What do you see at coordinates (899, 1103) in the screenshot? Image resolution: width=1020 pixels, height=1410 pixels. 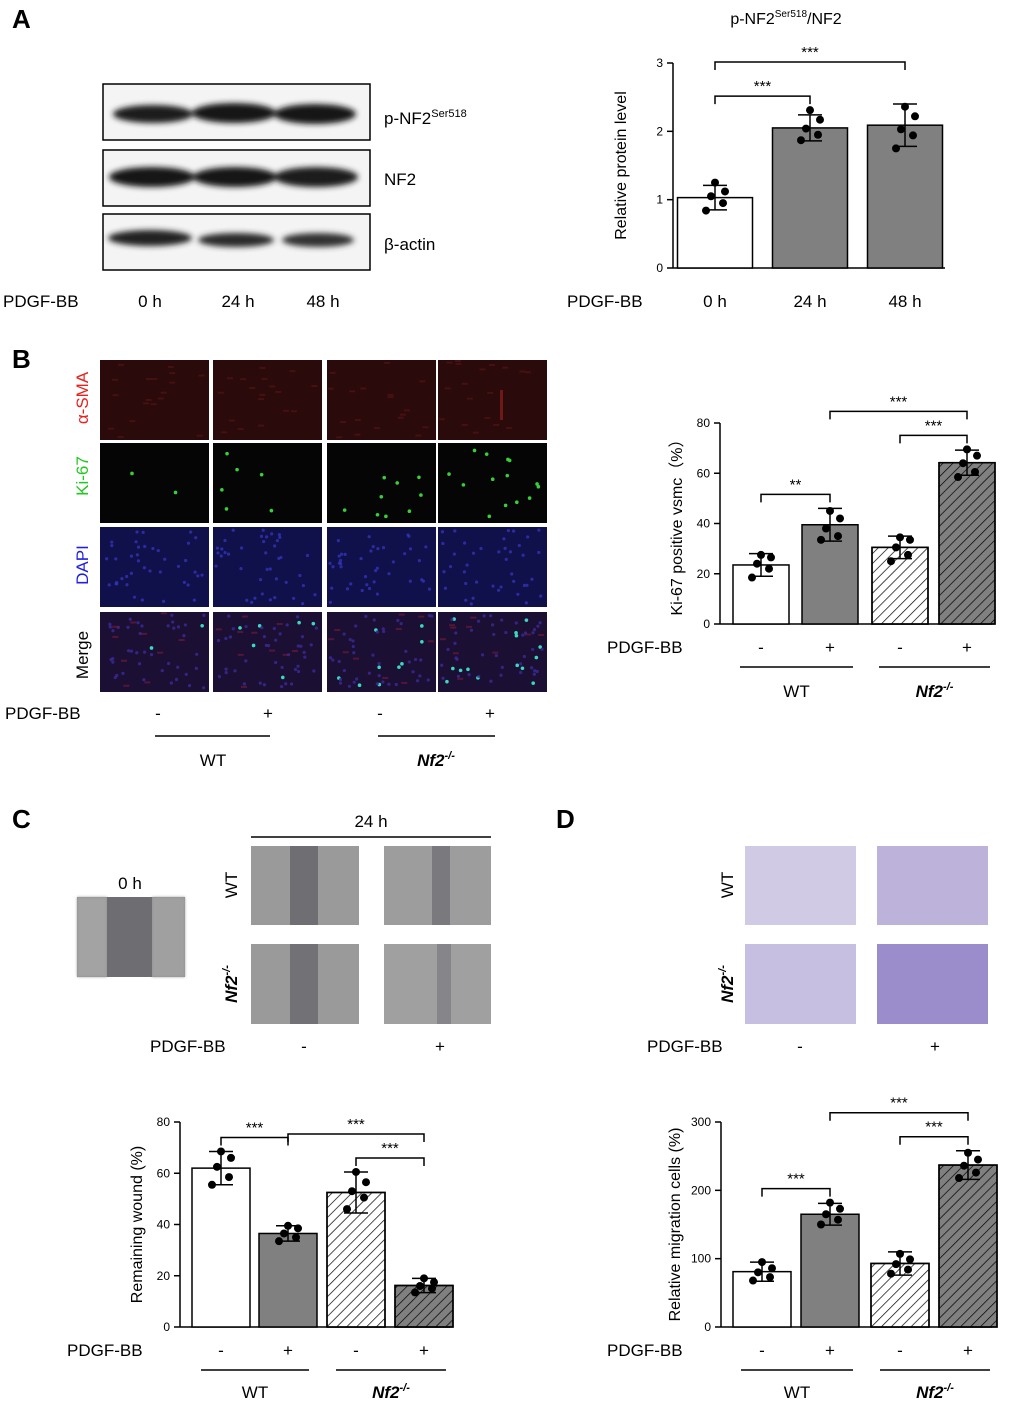 I see `chart-d-sig-label-2: ***` at bounding box center [899, 1103].